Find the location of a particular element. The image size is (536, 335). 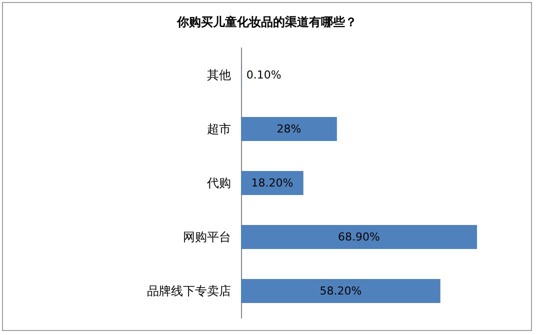

y-tick-label: 超市 is located at coordinates (219, 129).